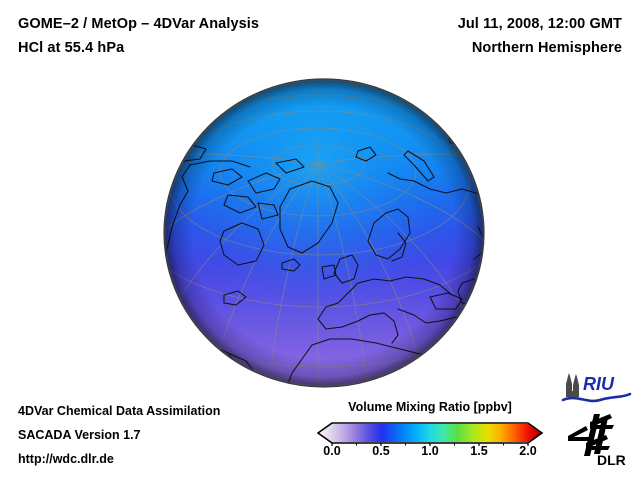 Image resolution: width=640 pixels, height=480 pixels. Describe the element at coordinates (119, 411) in the screenshot. I see `footer-line-assimilation: 4DVar Chemical Data Assimilation` at that location.